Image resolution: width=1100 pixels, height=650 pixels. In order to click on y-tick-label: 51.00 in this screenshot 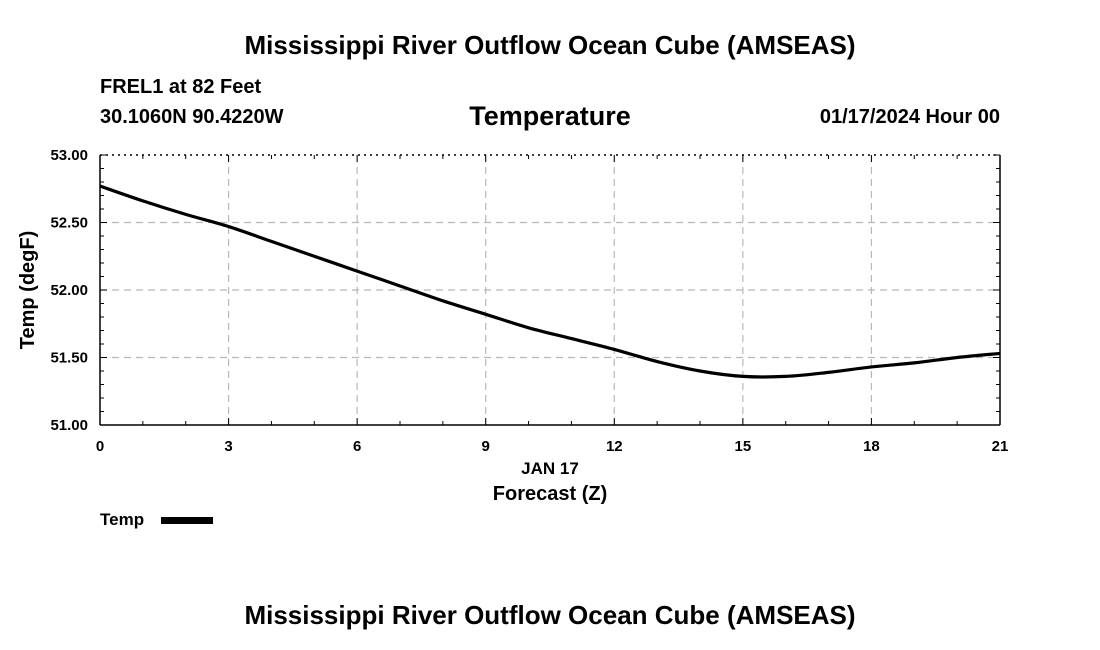, I will do `click(69, 425)`.